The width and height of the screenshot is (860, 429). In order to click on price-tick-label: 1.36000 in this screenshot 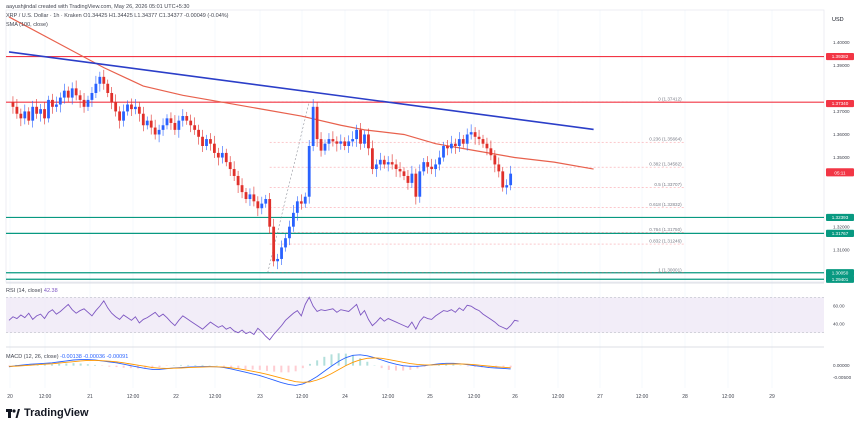, I will do `click(841, 134)`.